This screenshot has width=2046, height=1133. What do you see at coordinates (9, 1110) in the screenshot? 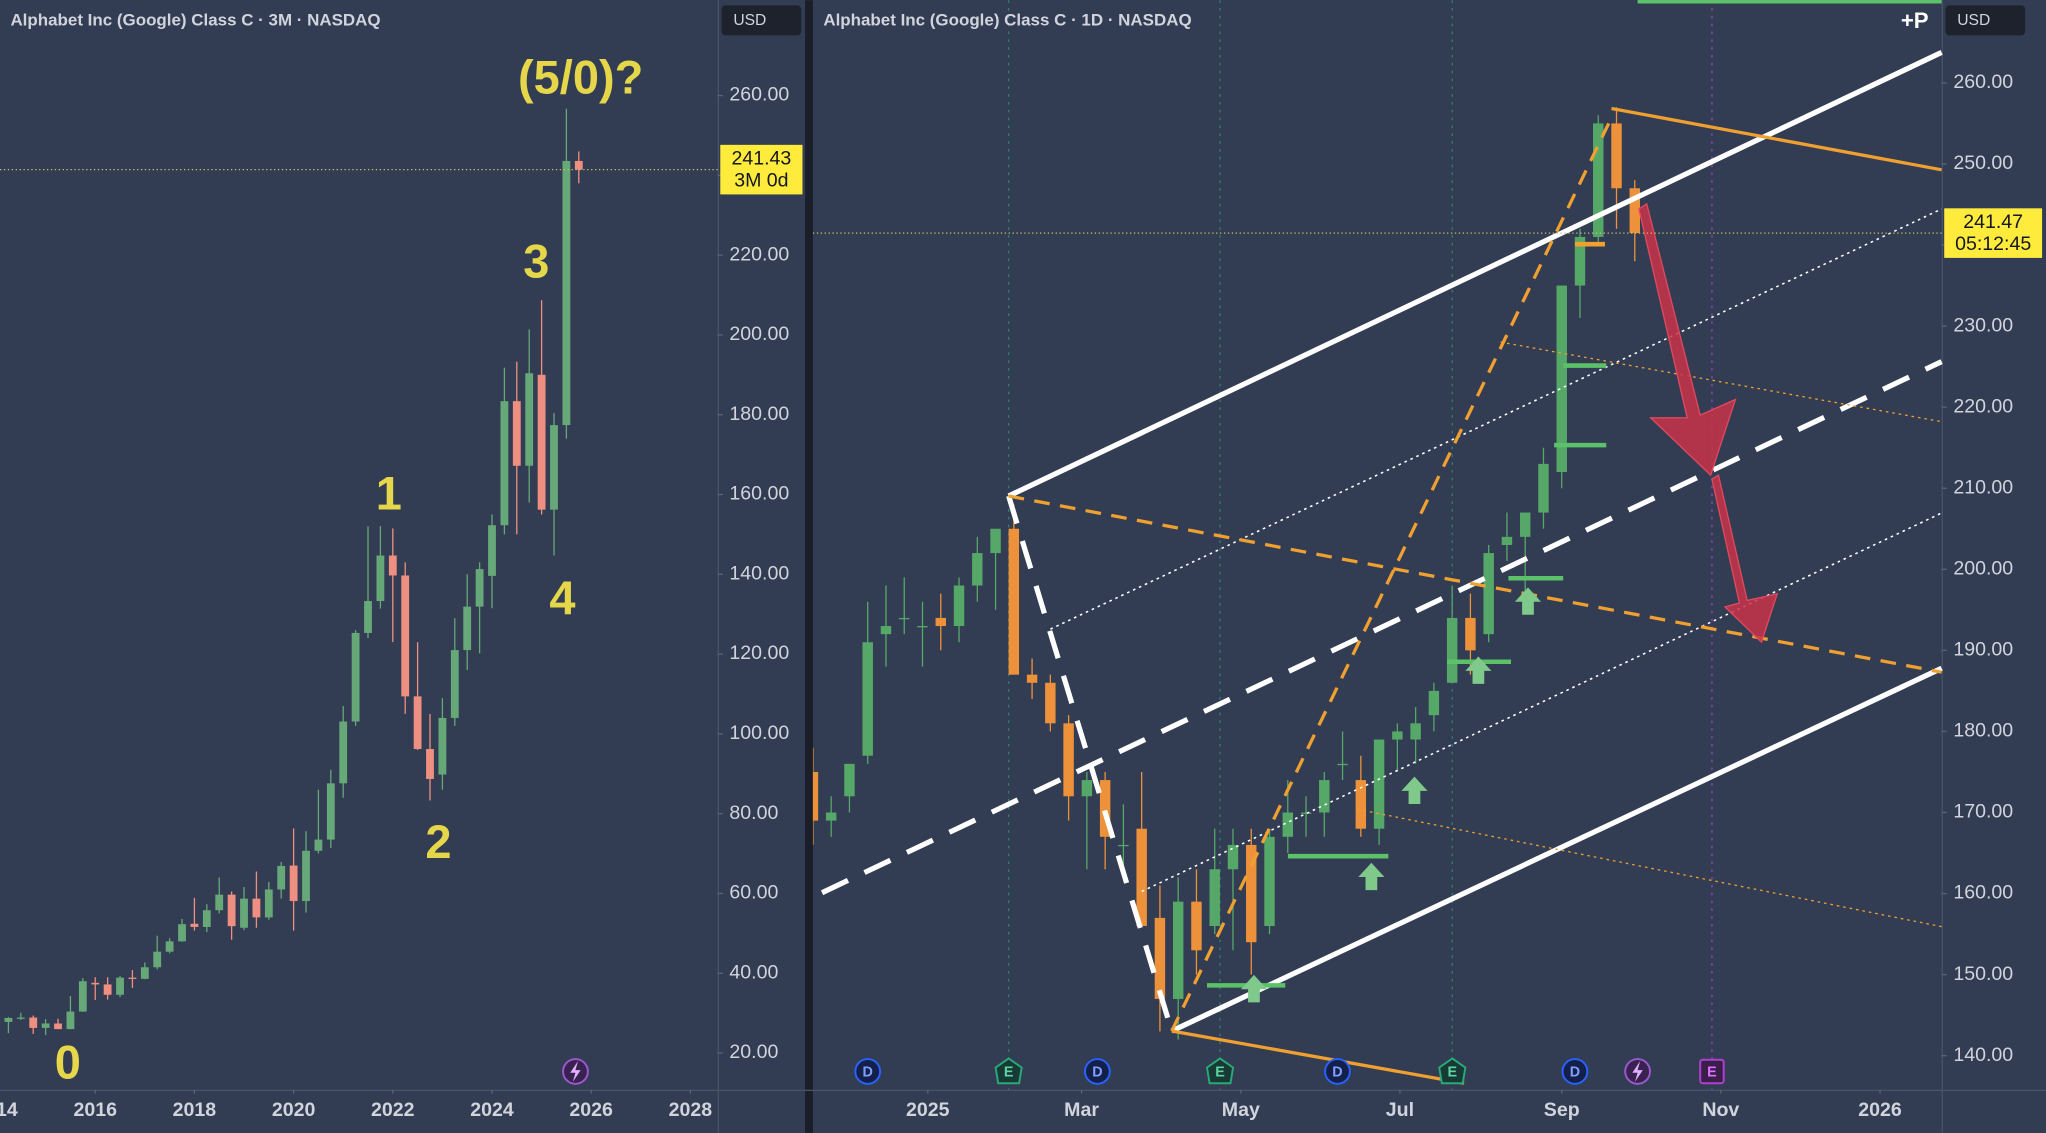
I see `x-tick-label: 2014` at bounding box center [9, 1110].